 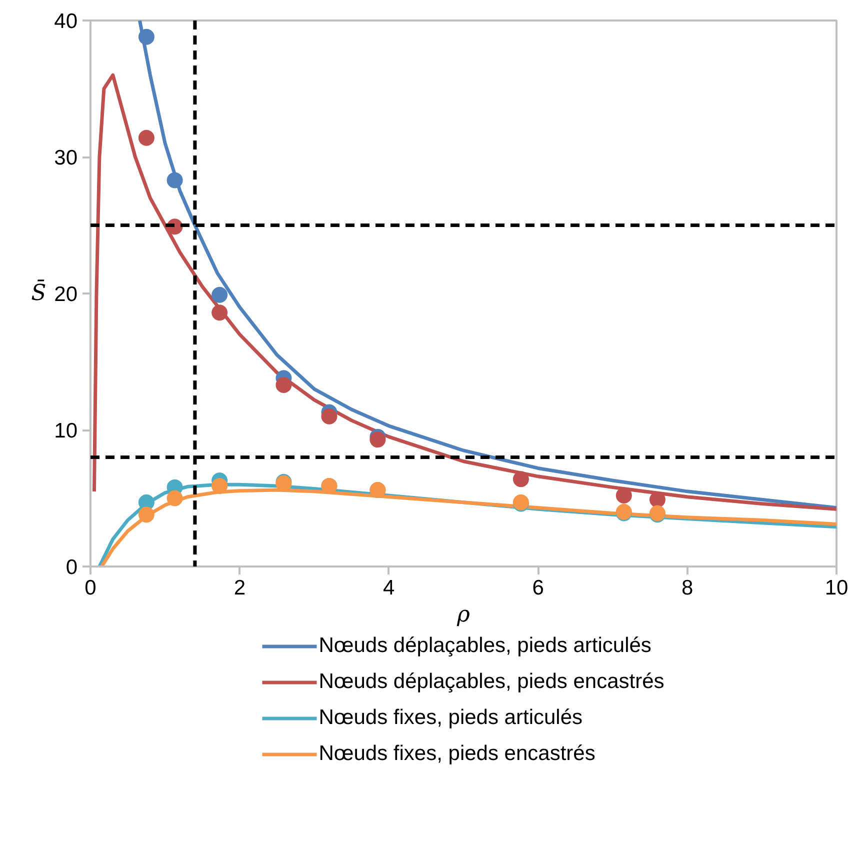 What do you see at coordinates (389, 588) in the screenshot?
I see `x-tick-label: 4` at bounding box center [389, 588].